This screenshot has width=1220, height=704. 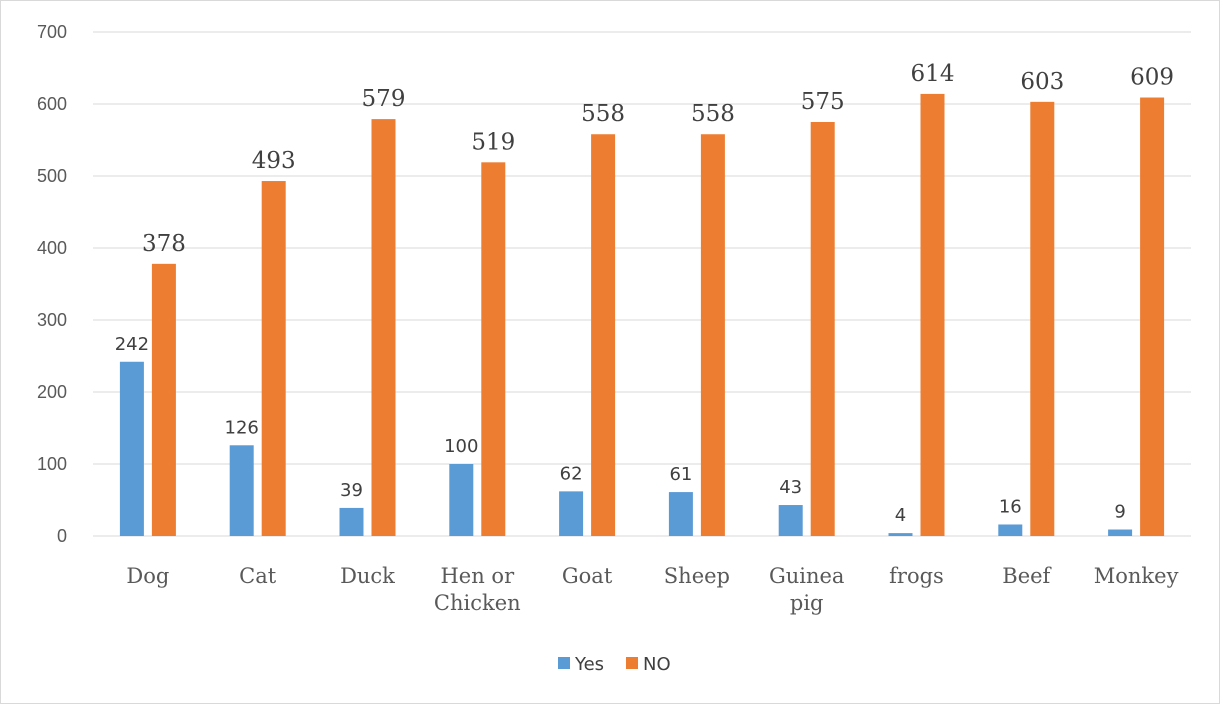 What do you see at coordinates (242, 427) in the screenshot?
I see `data-label-yes-1: 126` at bounding box center [242, 427].